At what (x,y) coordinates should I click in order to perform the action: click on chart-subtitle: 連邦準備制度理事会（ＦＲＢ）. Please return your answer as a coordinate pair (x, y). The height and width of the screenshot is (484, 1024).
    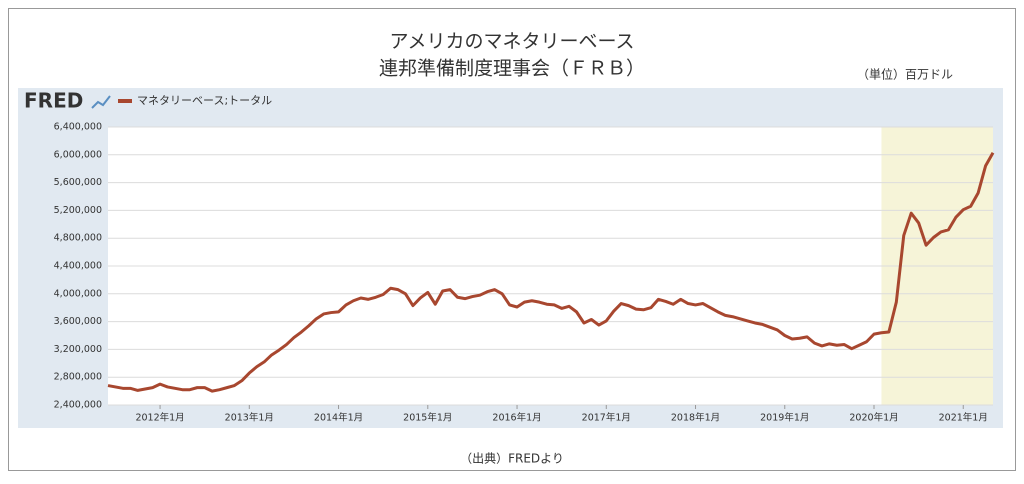
    Looking at the image, I should click on (512, 69).